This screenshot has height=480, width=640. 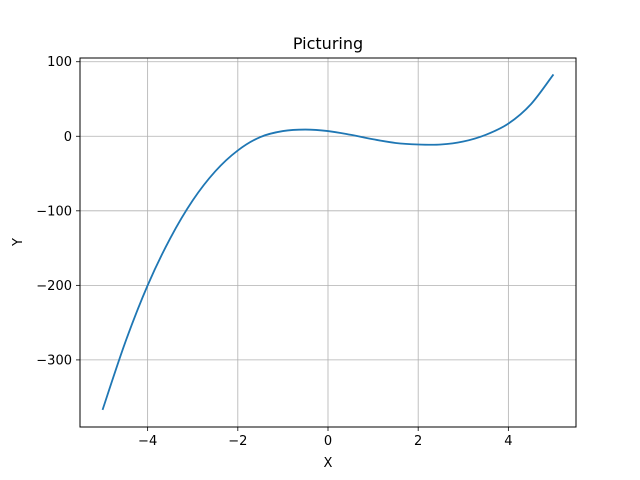 I want to click on x-tick-label: 2, so click(x=418, y=441).